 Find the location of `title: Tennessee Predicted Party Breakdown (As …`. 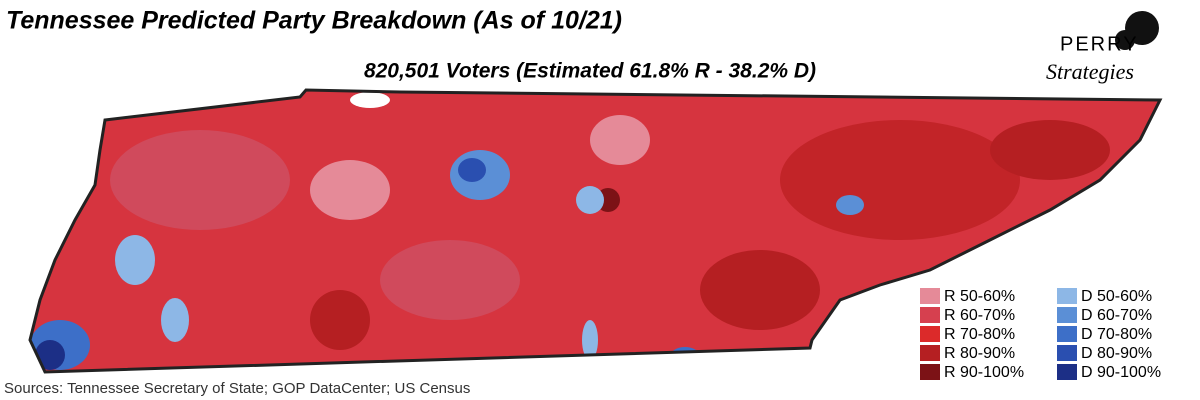

title: Tennessee Predicted Party Breakdown (As … is located at coordinates (314, 21).